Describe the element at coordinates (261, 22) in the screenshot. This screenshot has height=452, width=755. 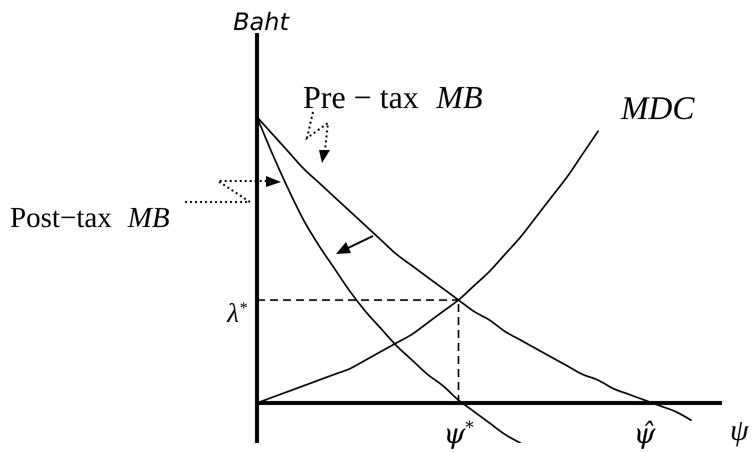
I see `y-axis-title: Baht` at that location.